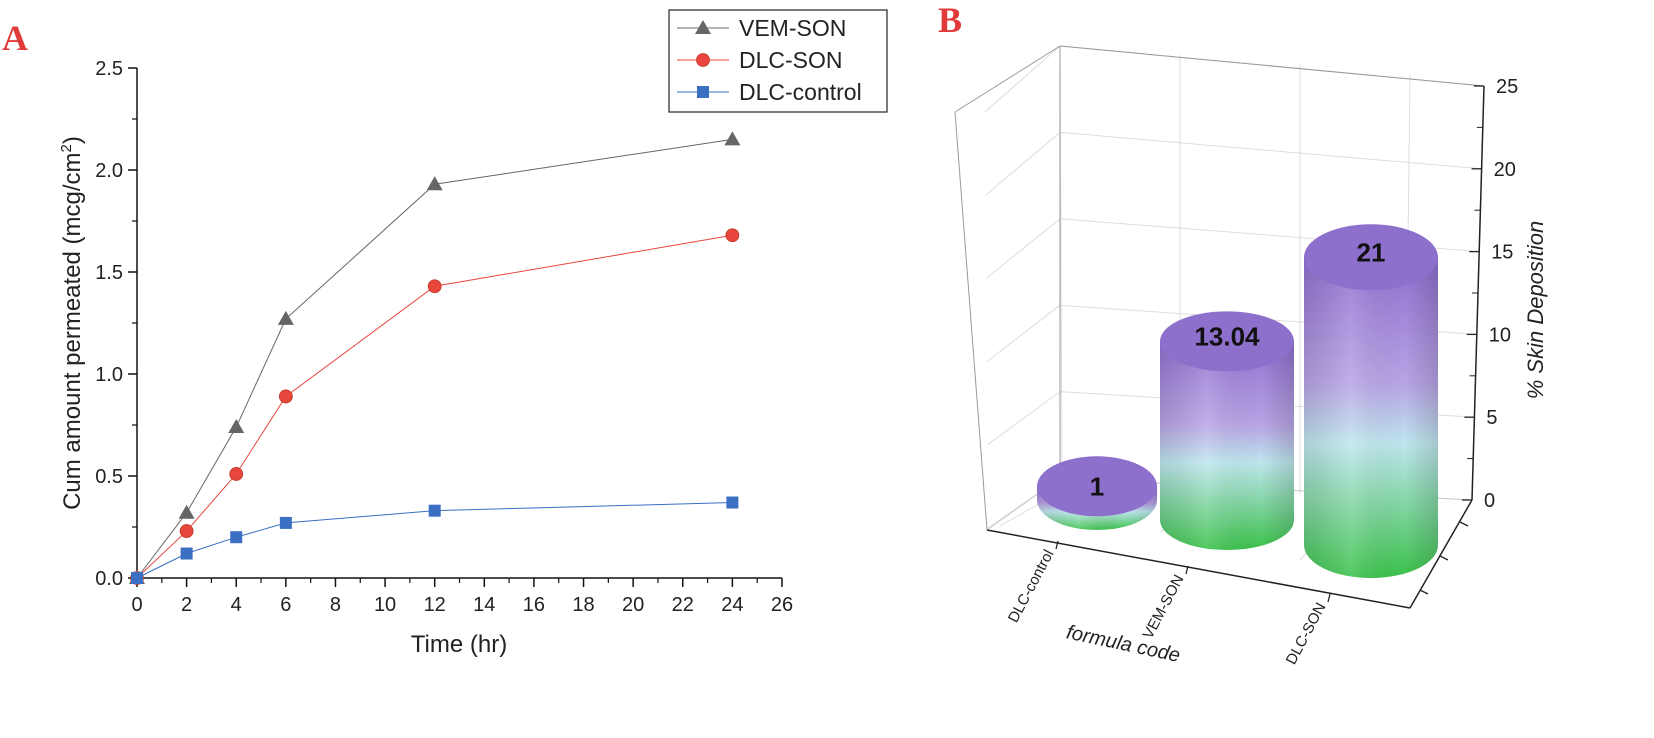  I want to click on x-tick-label: 18, so click(583, 605).